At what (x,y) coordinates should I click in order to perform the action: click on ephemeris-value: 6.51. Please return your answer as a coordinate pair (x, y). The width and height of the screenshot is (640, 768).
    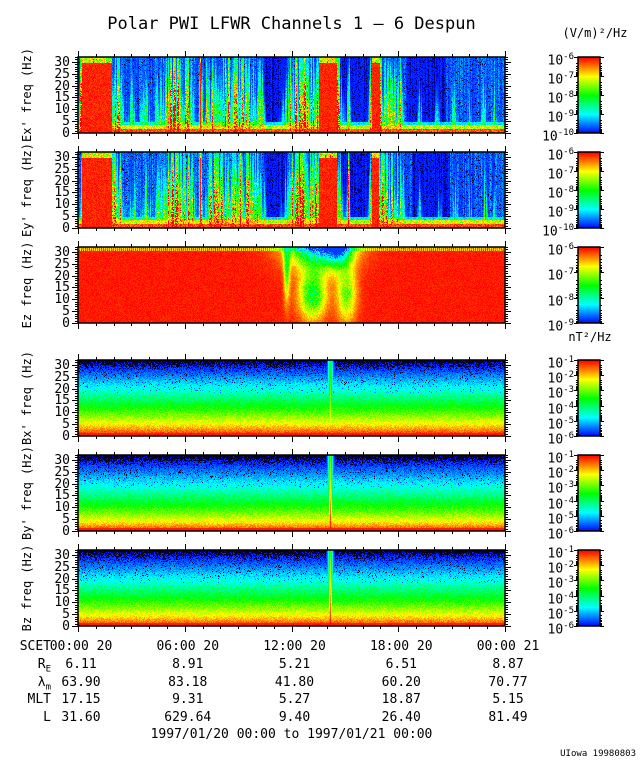
    Looking at the image, I should click on (401, 664).